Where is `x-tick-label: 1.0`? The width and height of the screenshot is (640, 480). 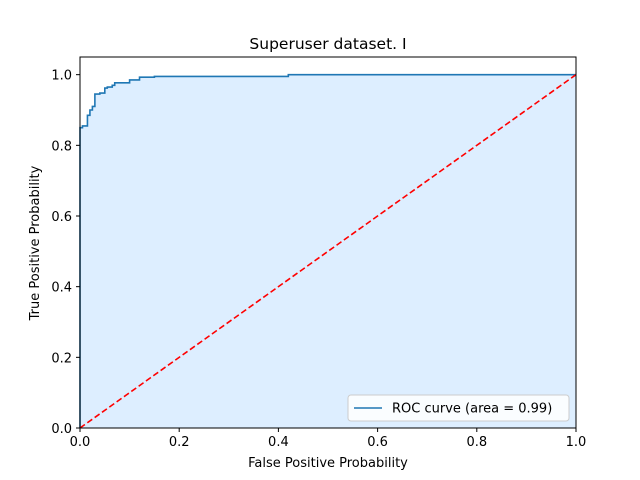 x-tick-label: 1.0 is located at coordinates (576, 442).